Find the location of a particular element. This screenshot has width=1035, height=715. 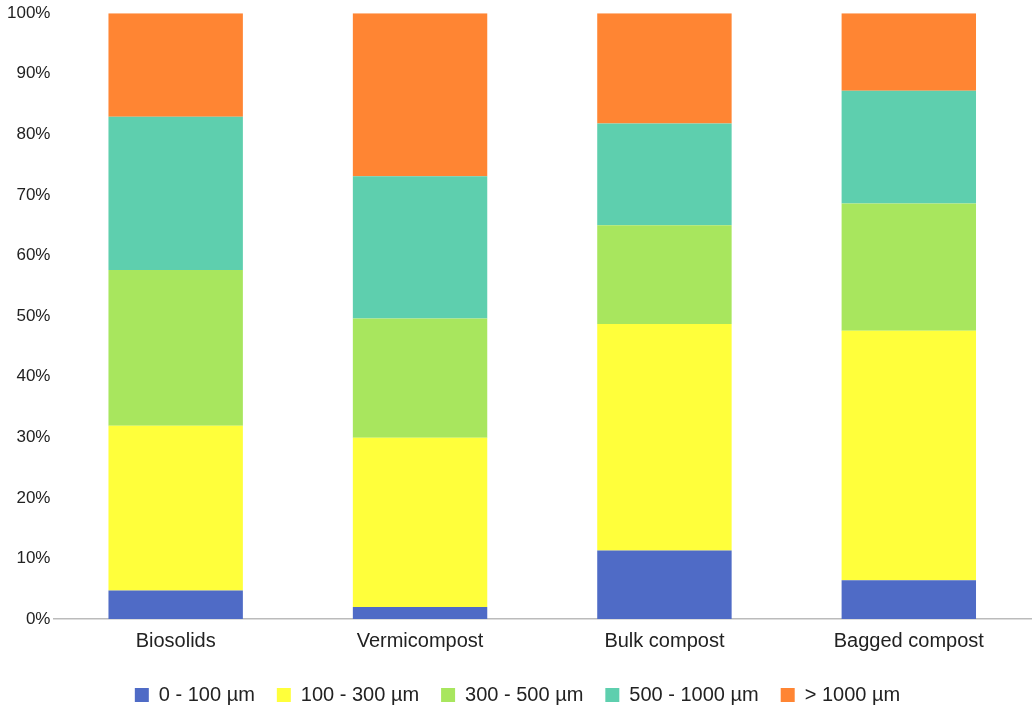

y-tick-label: 100% is located at coordinates (29, 12).